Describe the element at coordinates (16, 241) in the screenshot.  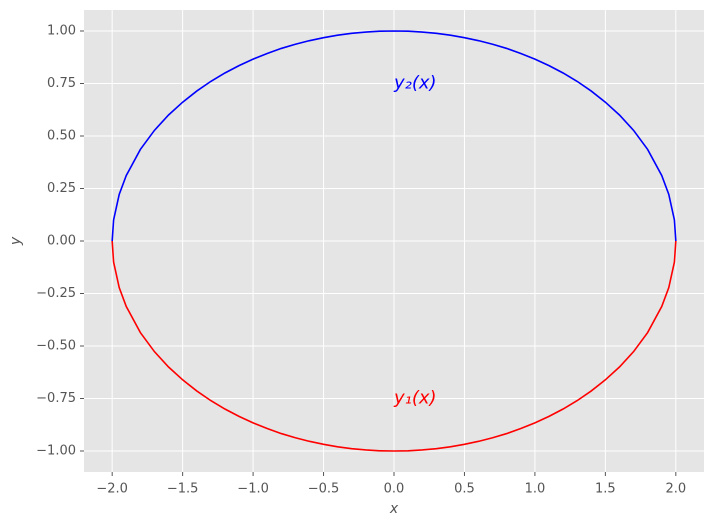
I see `y-axis-label: y` at that location.